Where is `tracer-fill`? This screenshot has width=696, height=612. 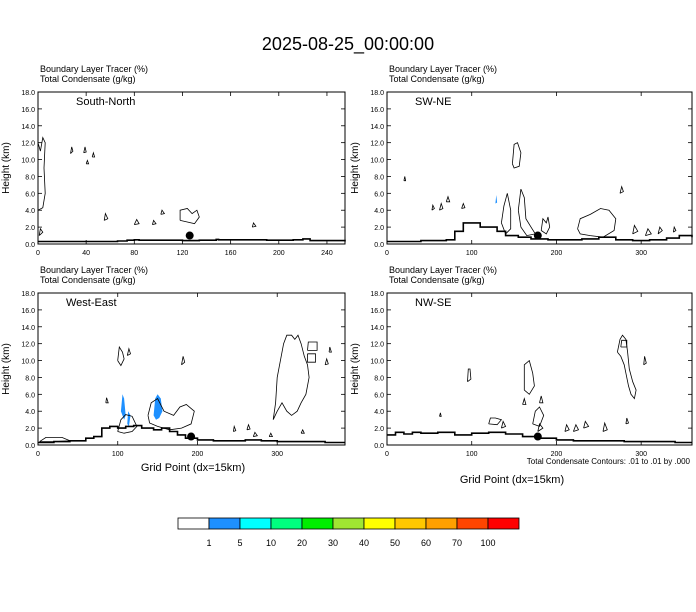 tracer-fill is located at coordinates (123, 407).